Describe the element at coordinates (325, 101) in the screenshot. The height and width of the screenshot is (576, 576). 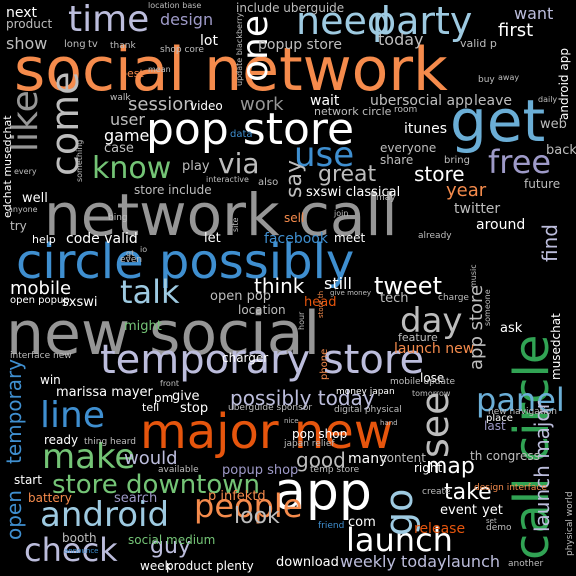
I see `word: wait` at that location.